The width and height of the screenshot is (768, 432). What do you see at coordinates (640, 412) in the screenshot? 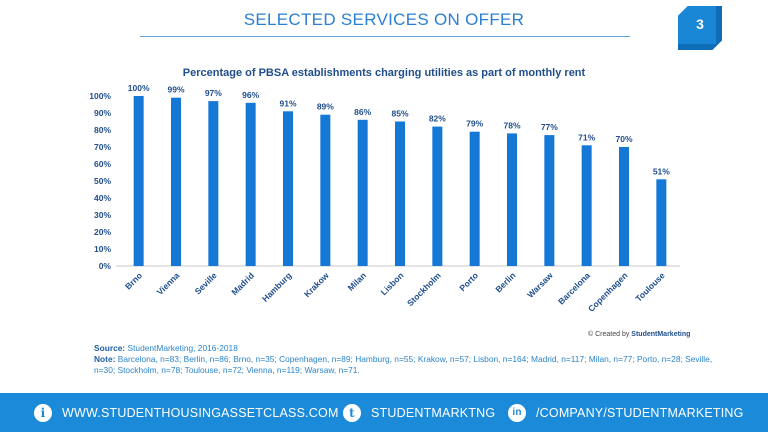
I see `linkedin-link: /COMPANY/STUDENTMARKETING` at bounding box center [640, 412].